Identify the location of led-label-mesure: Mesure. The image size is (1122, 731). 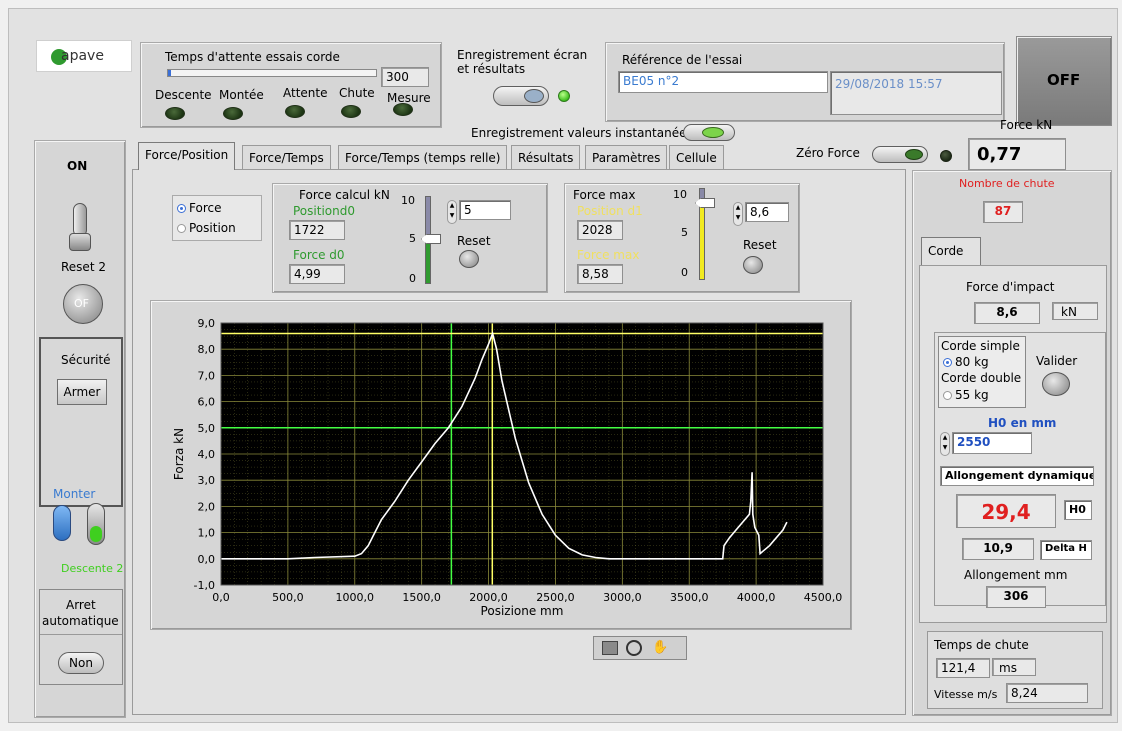
(409, 98).